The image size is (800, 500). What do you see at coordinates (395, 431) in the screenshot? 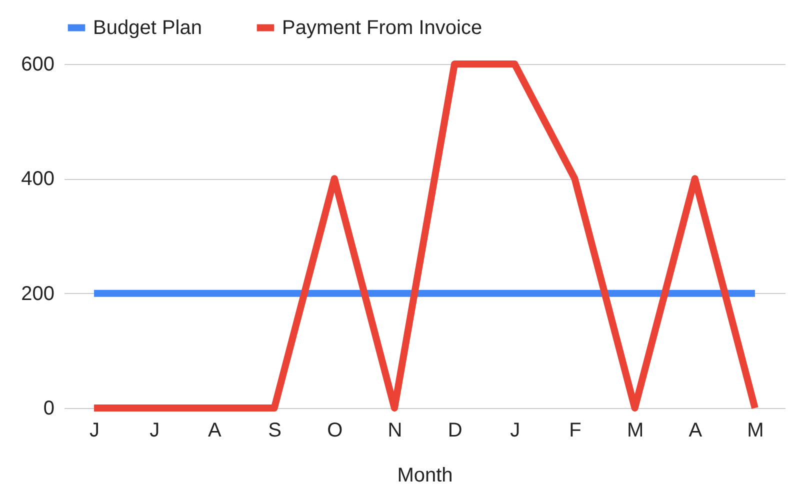
I see `x-tick-label: N` at bounding box center [395, 431].